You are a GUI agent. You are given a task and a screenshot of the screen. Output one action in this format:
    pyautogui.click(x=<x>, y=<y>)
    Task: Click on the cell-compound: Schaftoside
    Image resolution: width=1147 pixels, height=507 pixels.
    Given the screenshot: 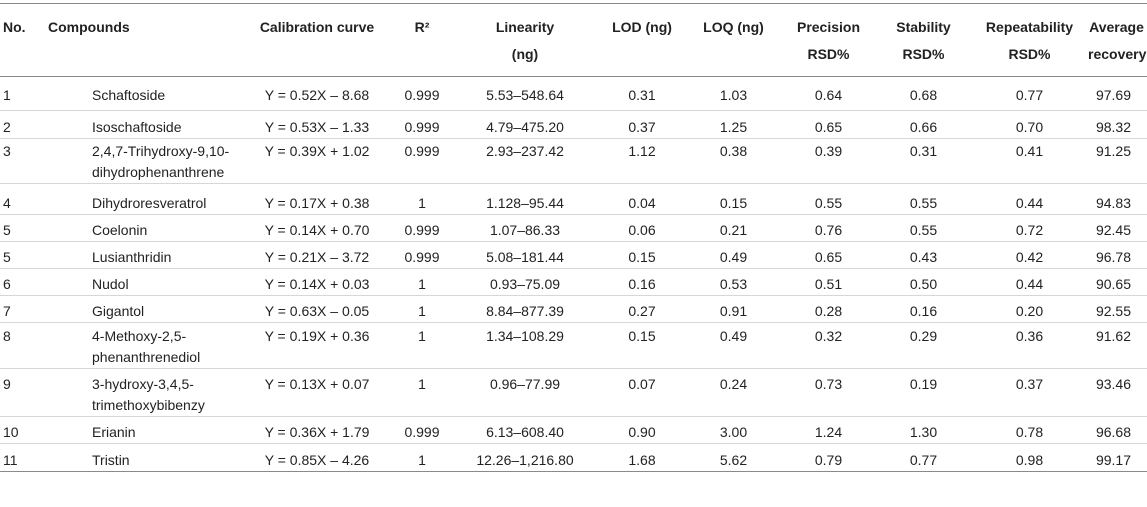 What is the action you would take?
    pyautogui.click(x=144, y=94)
    